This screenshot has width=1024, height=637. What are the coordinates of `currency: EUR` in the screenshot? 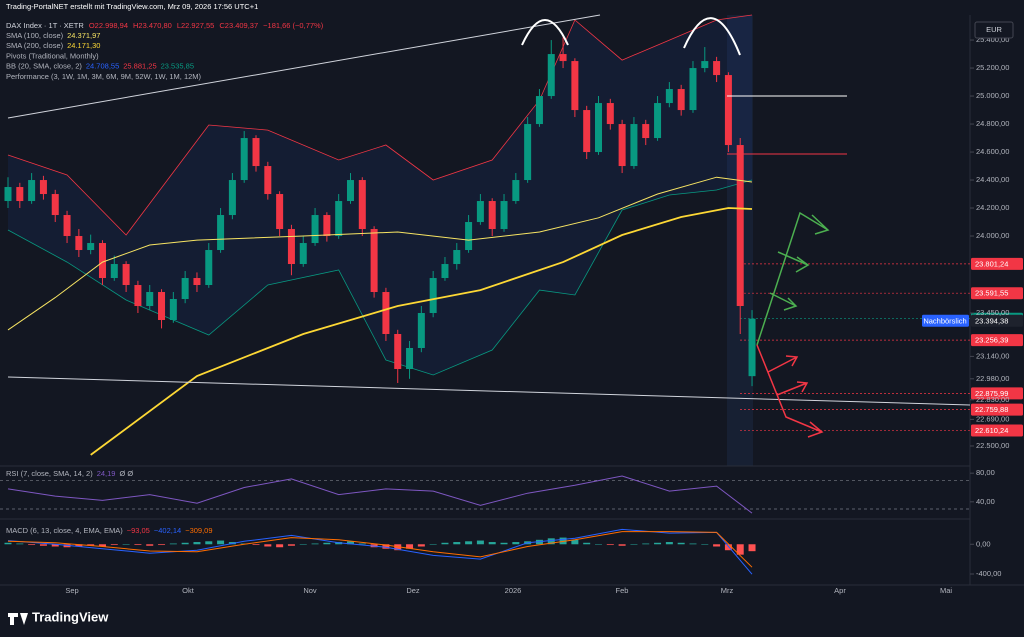 It's located at (994, 29).